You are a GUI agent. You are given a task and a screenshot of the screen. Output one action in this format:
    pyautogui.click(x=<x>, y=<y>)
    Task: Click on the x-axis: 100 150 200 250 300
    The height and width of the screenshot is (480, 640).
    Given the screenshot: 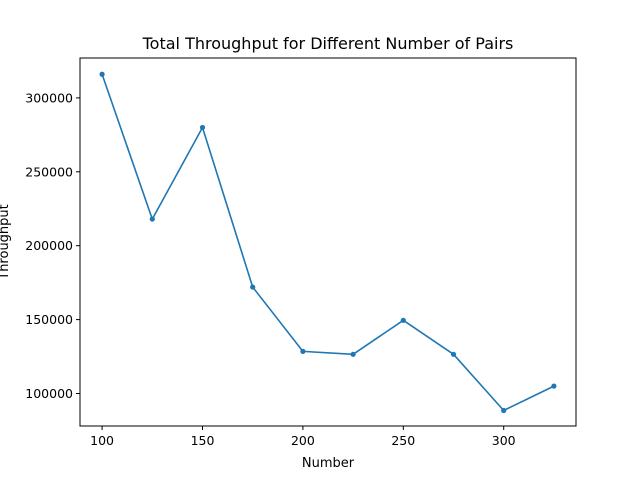 What is the action you would take?
    pyautogui.click(x=303, y=437)
    